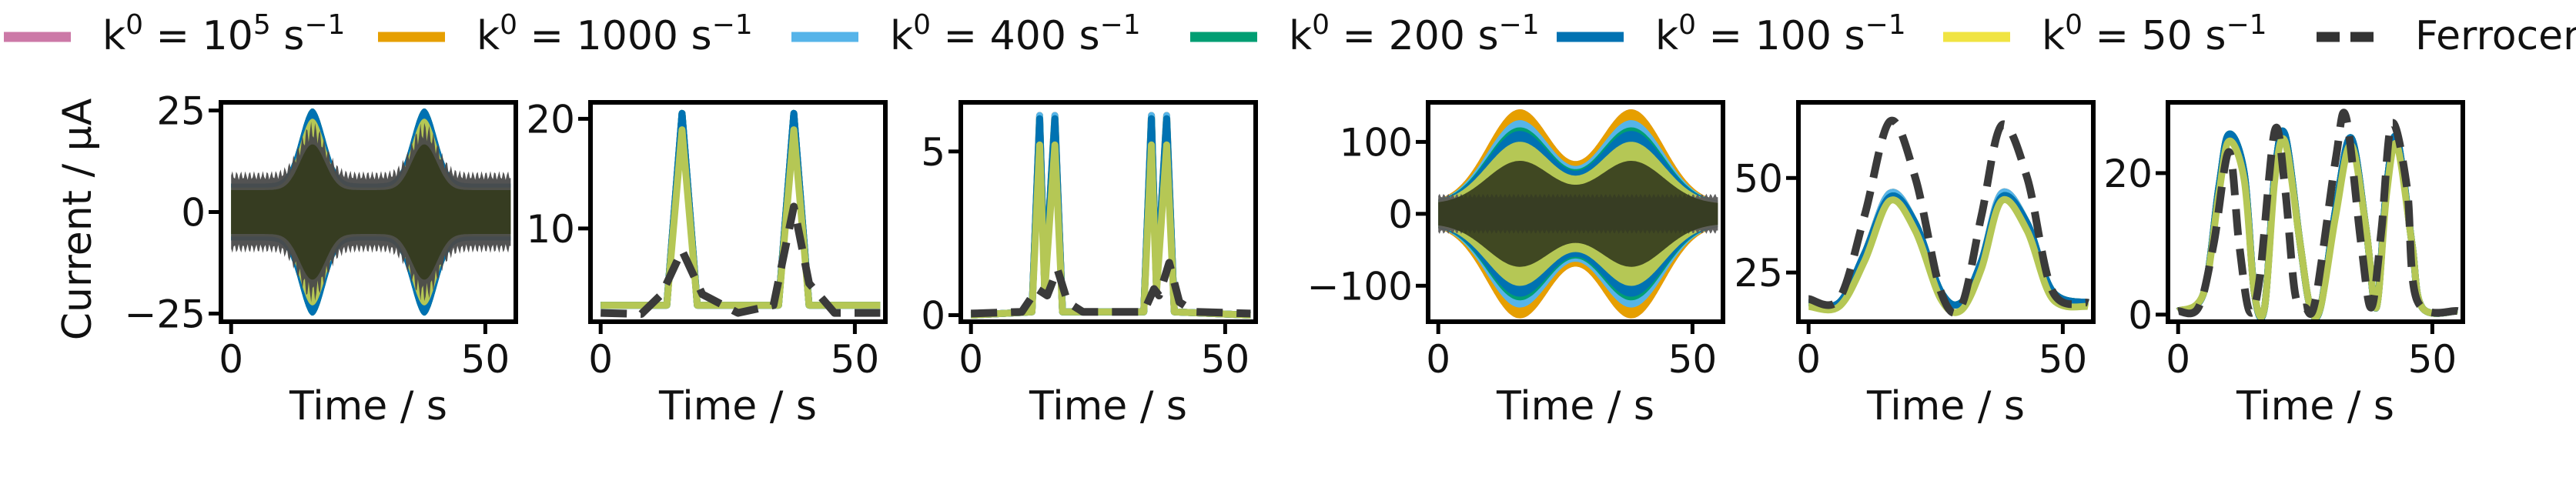 The width and height of the screenshot is (2576, 481). I want to click on legend-item-k100000: k0 = 105 s−1, so click(174, 34).